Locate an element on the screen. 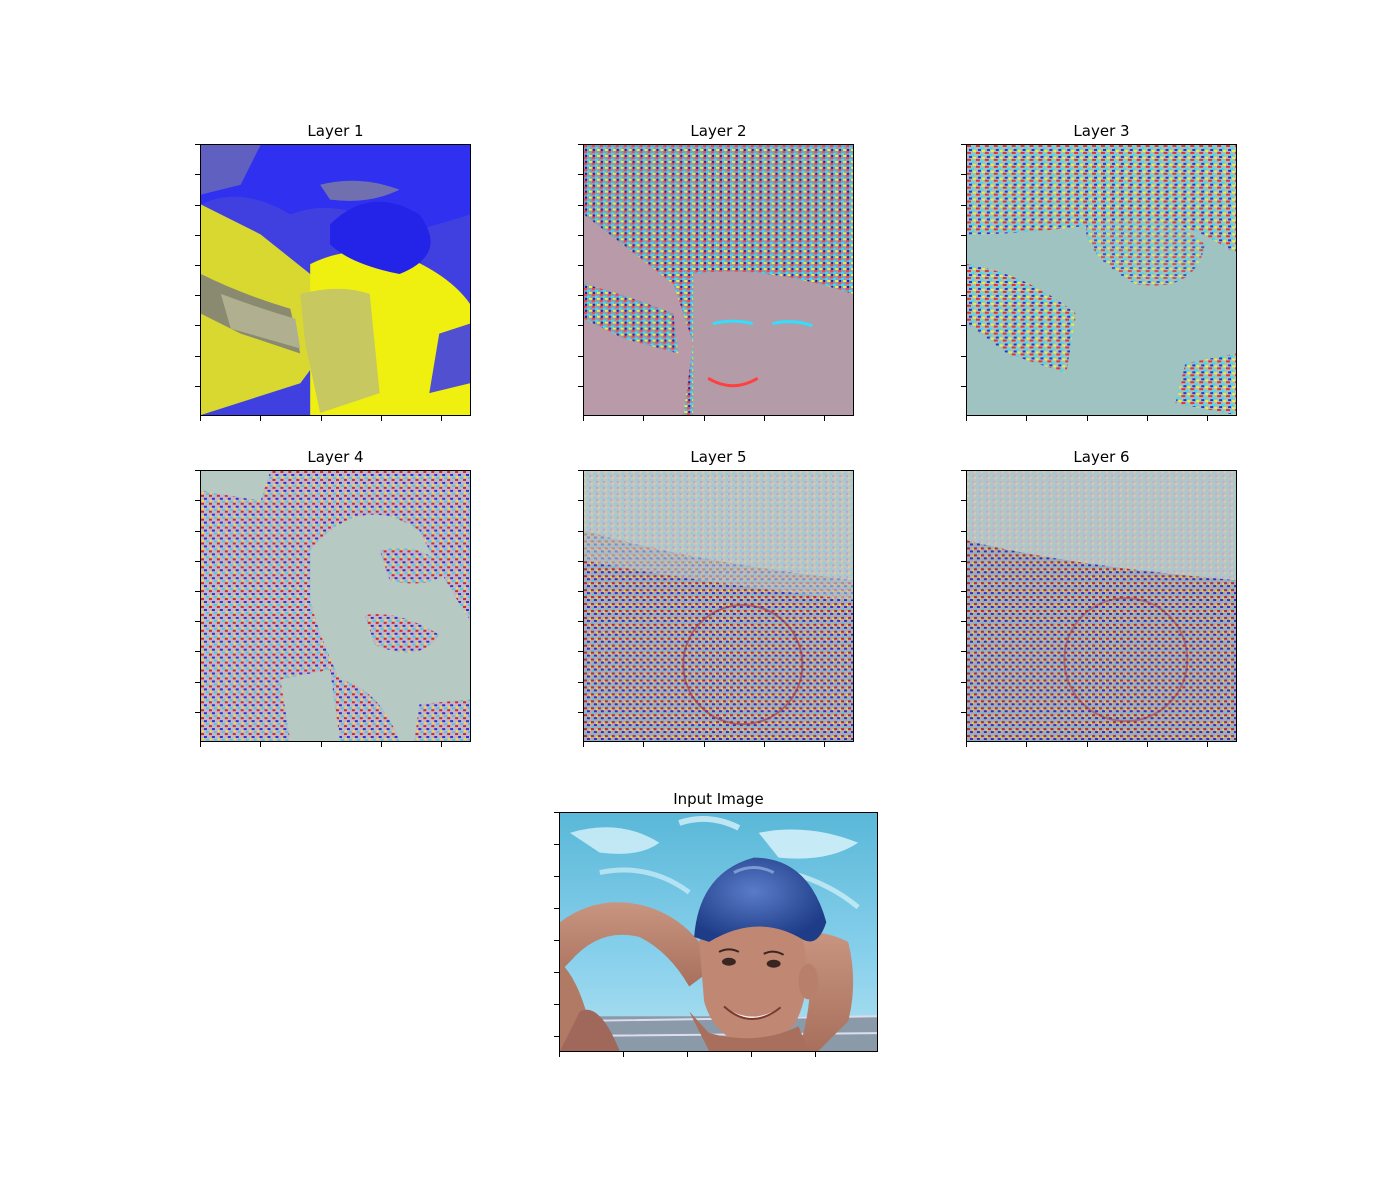  panel-layer-3: Layer 3 is located at coordinates (1099, 271).